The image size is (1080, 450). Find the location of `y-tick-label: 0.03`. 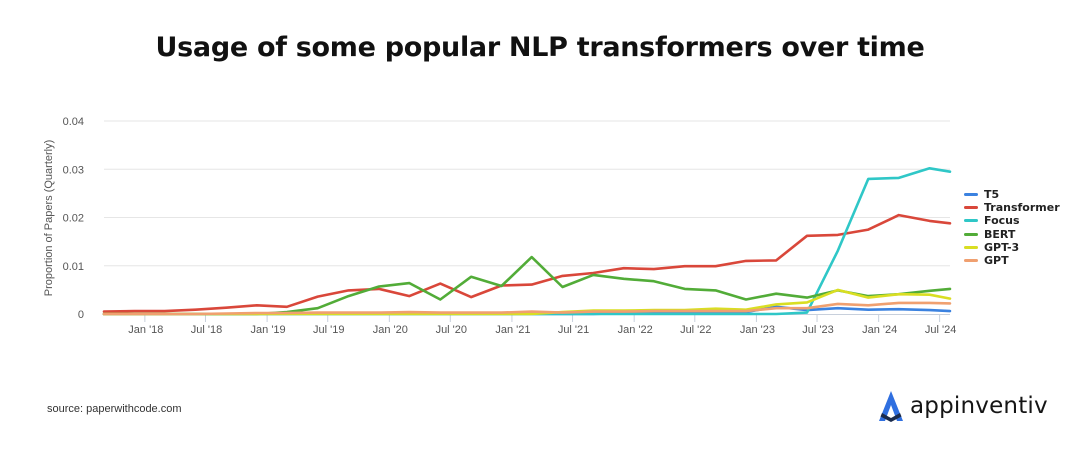

y-tick-label: 0.03 is located at coordinates (73, 170).